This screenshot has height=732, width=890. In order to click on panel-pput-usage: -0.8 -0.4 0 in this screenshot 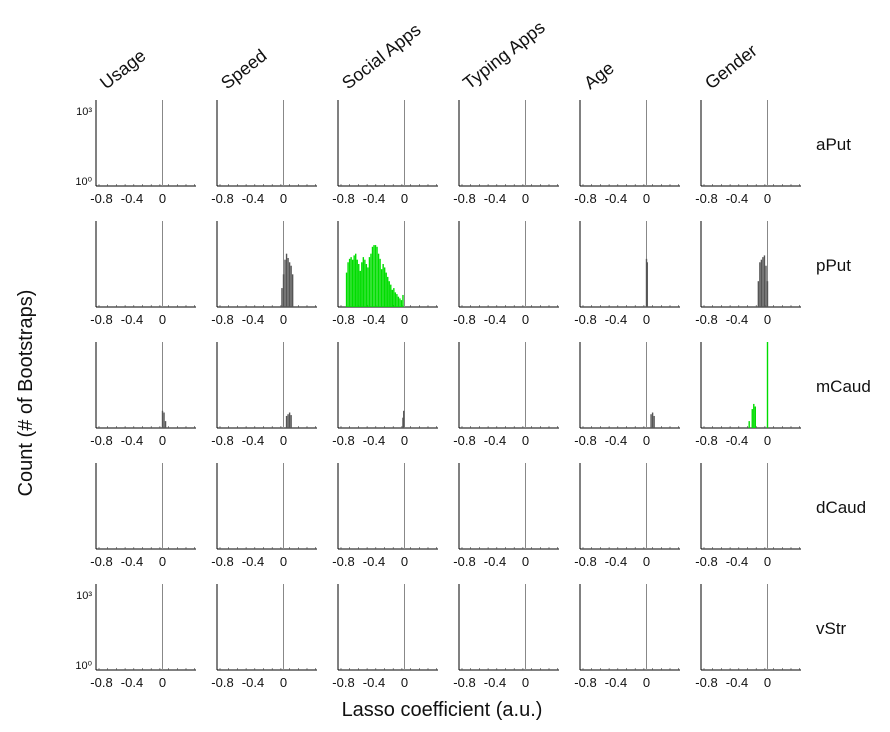, I will do `click(143, 274)`.